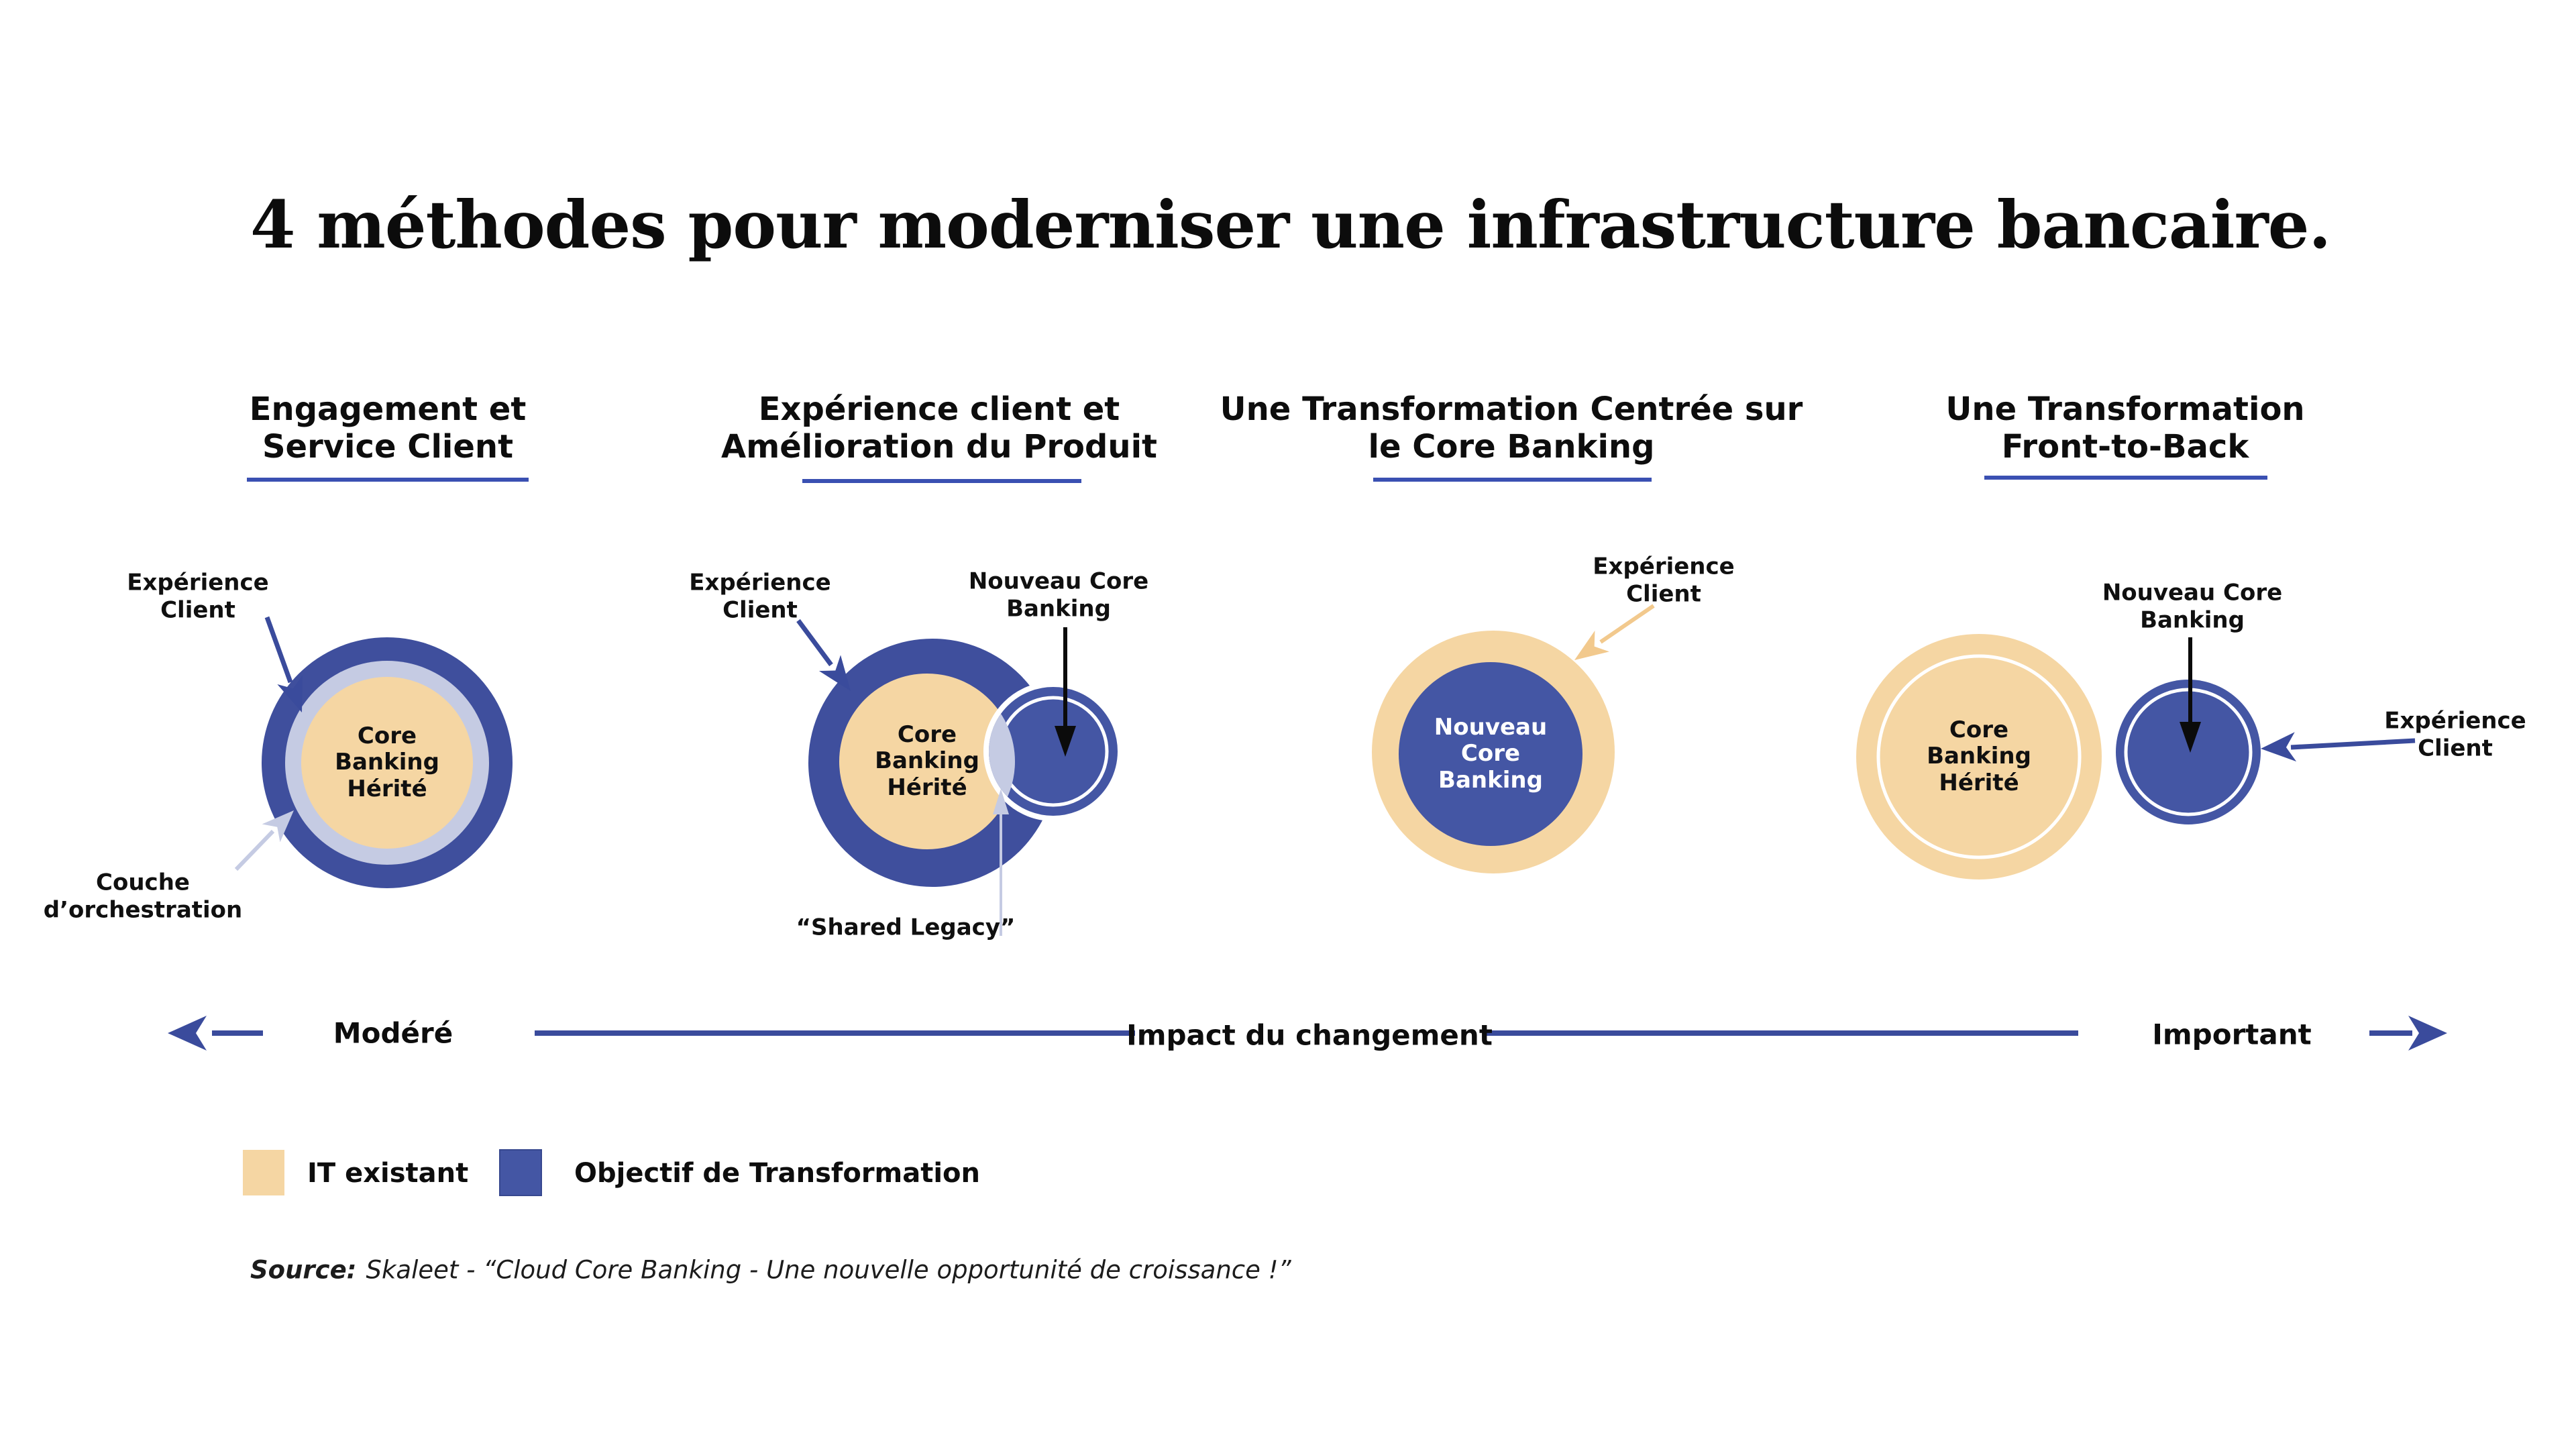 The width and height of the screenshot is (2576, 1441). What do you see at coordinates (520, 1172) in the screenshot?
I see `legend-swatch-objectif` at bounding box center [520, 1172].